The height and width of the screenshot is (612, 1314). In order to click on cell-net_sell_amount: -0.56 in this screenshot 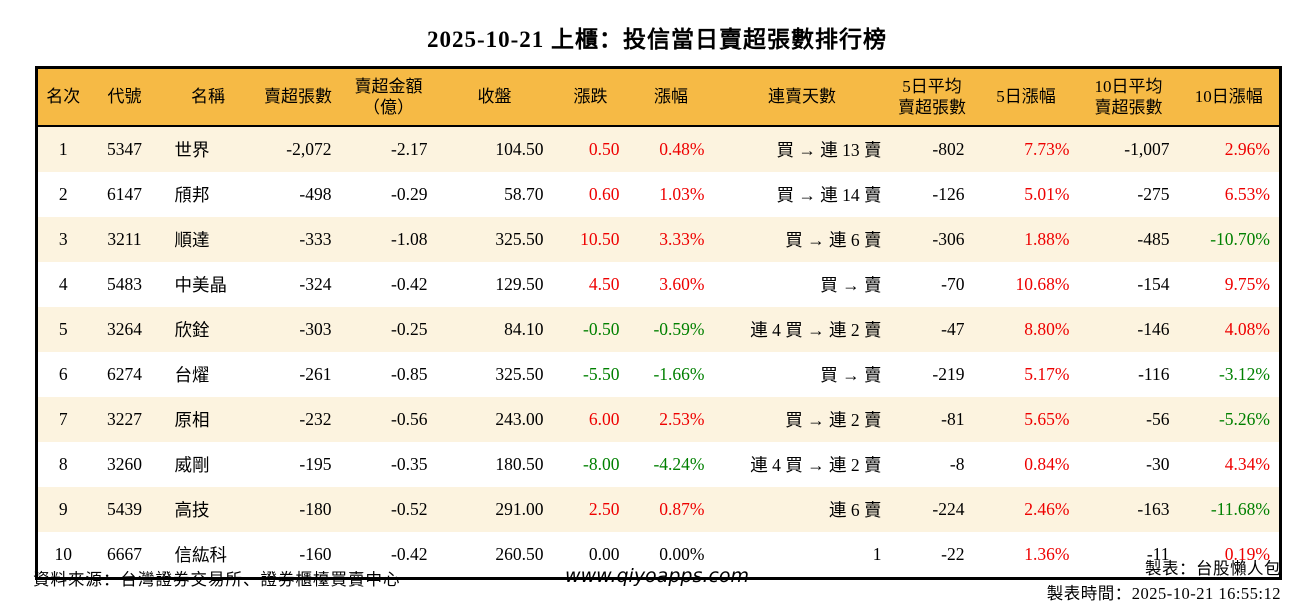, I will do `click(409, 419)`.